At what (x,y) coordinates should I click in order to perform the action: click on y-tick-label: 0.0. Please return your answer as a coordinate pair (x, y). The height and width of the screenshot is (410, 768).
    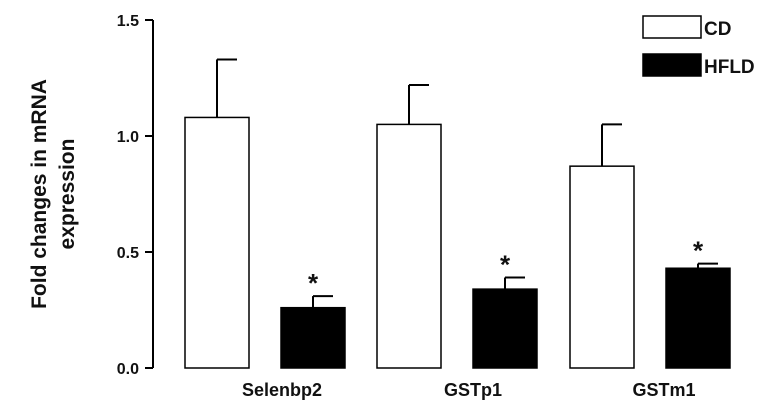
    Looking at the image, I should click on (128, 369).